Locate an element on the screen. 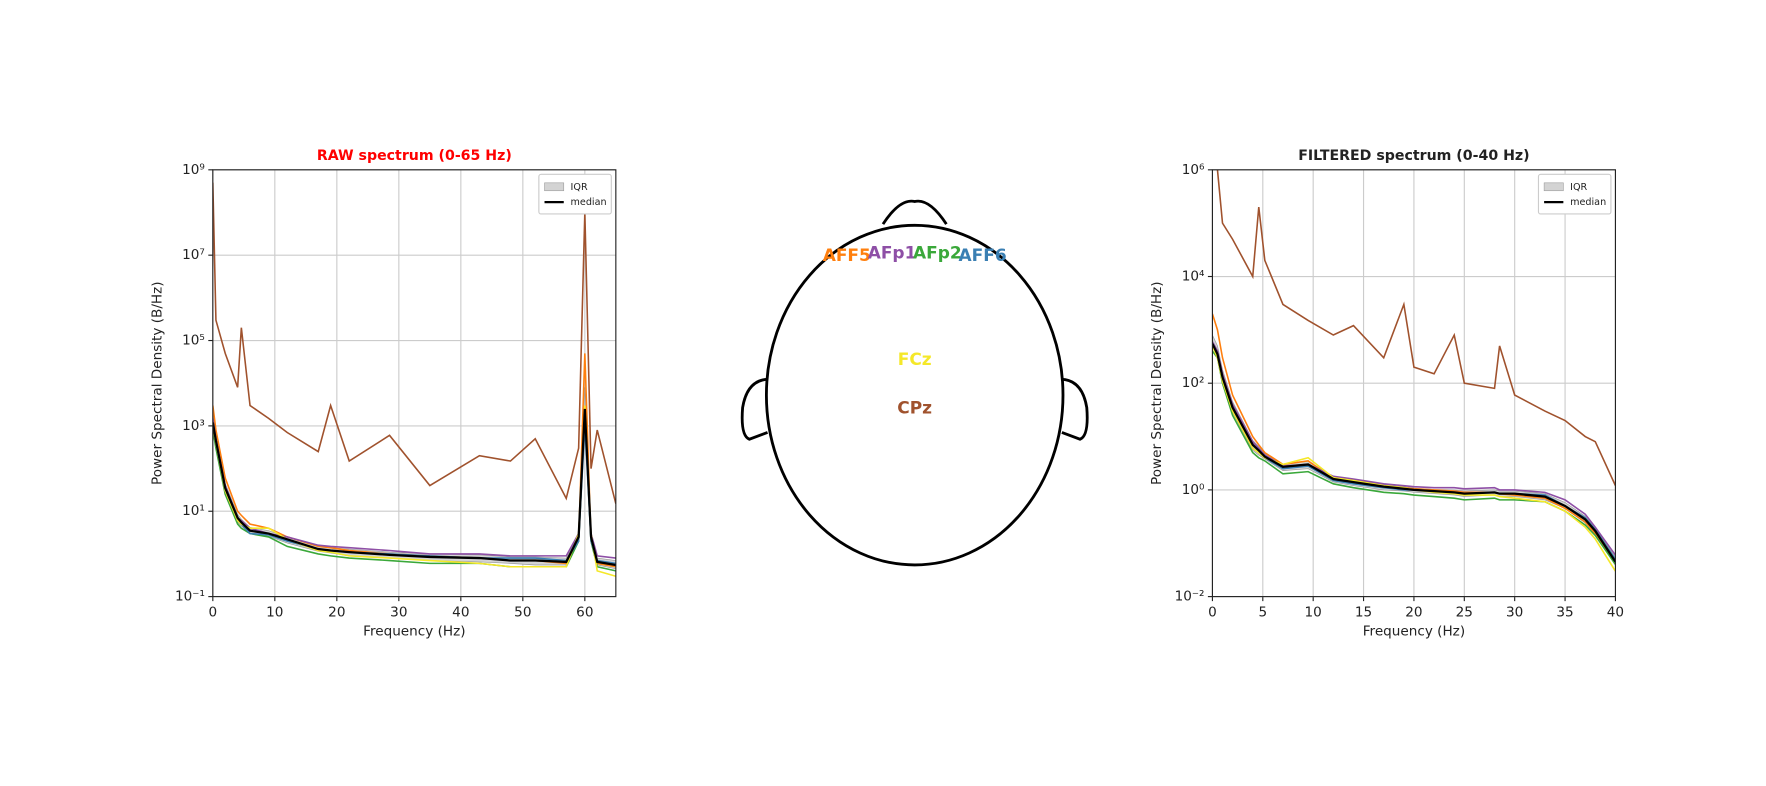  y-tick-label: 10⁻² is located at coordinates (1190, 597).